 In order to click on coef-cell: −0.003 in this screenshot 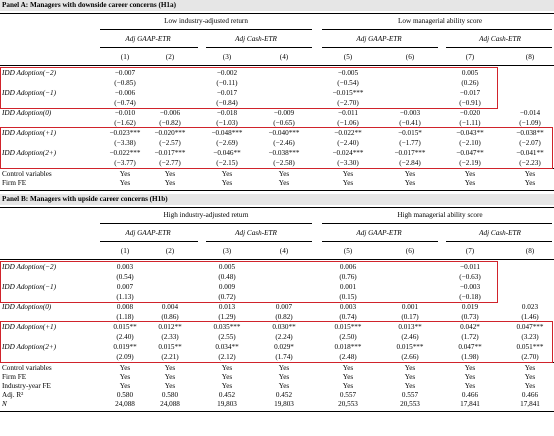, I will do `click(470, 287)`.